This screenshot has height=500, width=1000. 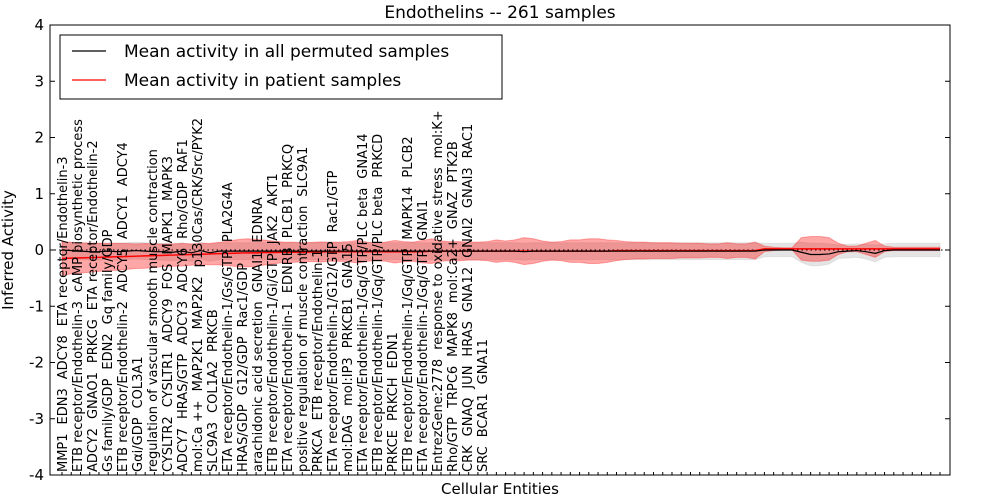 I want to click on x-tick-label: TRPC6, so click(x=453, y=387).